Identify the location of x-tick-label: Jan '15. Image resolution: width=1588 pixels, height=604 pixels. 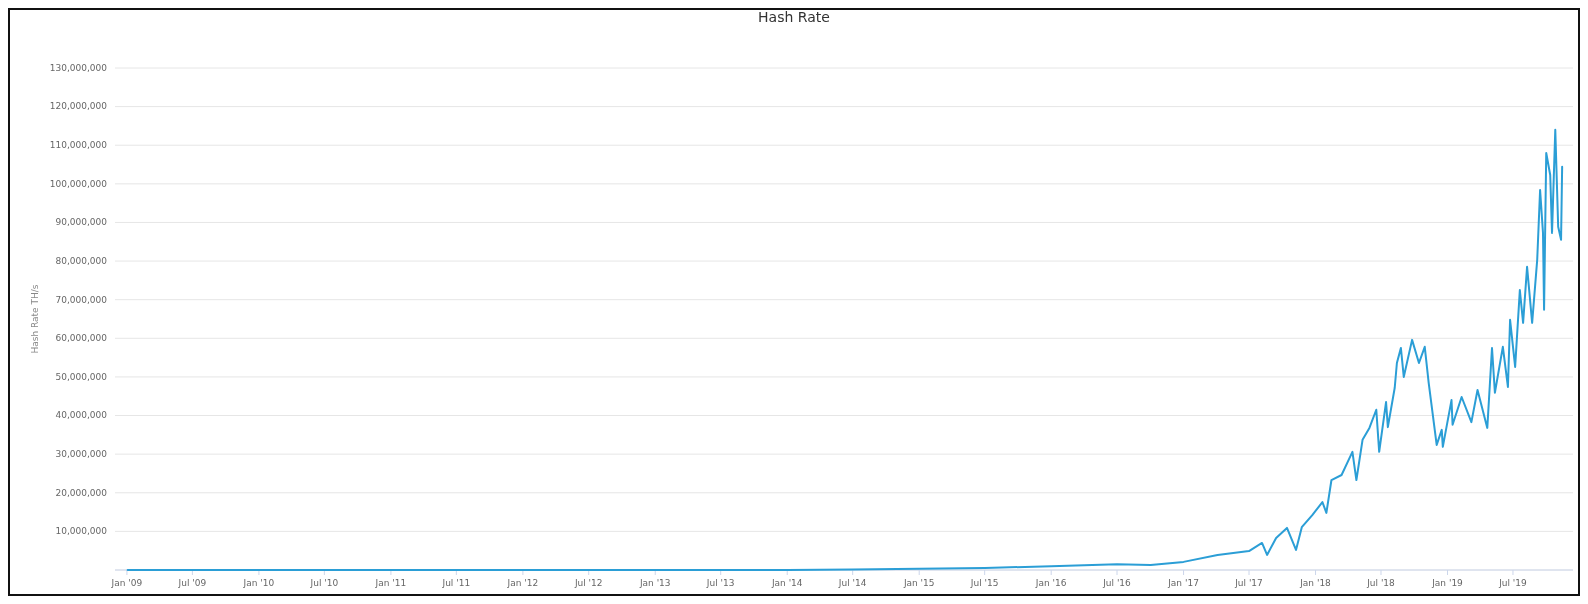
(918, 583).